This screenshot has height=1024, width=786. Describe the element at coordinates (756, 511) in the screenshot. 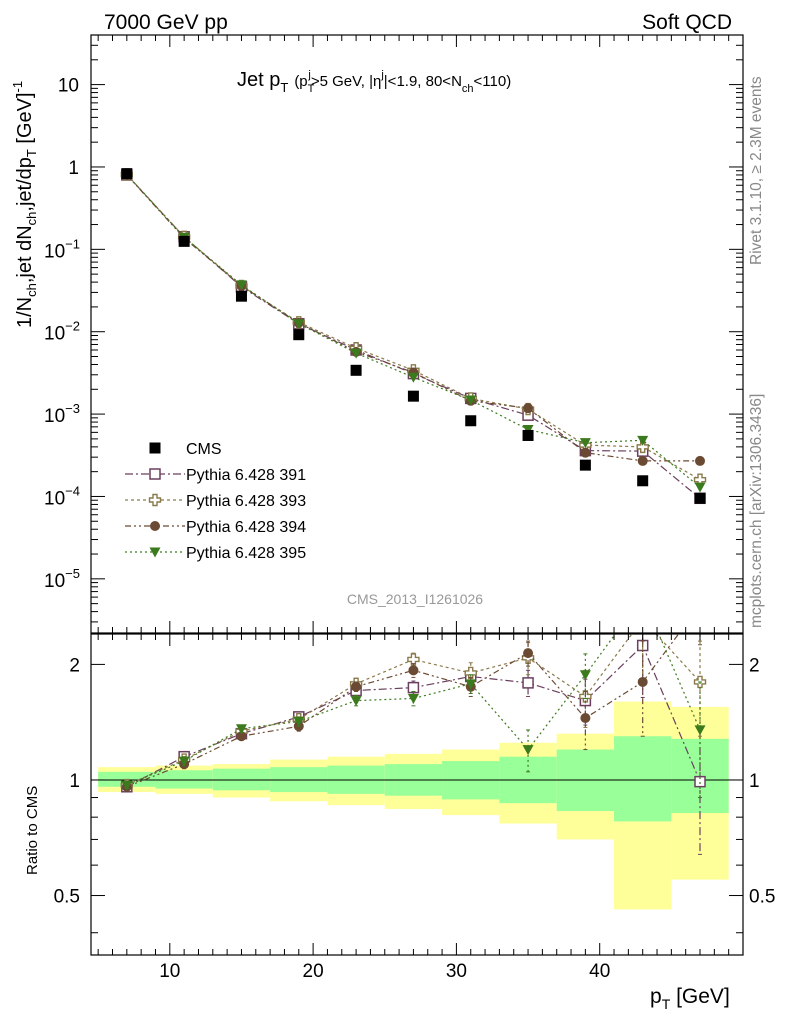

I see `mcplots-reference-label: mcplots.cern.ch [arXiv:1306.3436]` at that location.